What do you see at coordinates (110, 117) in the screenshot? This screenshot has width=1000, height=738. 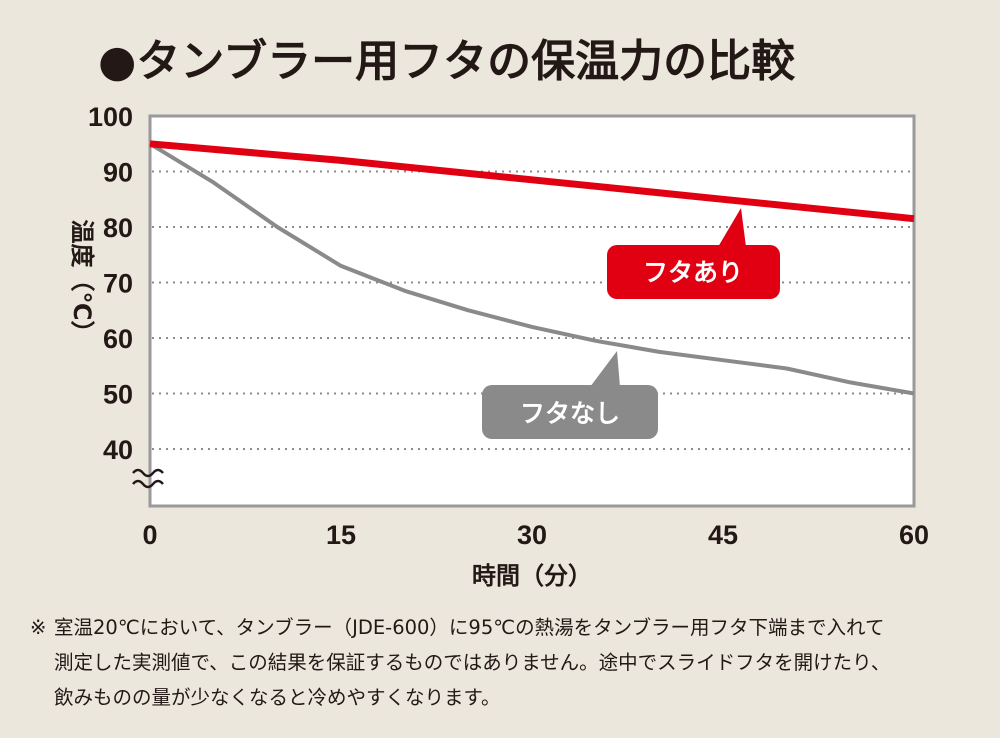 I see `y-tick-label: 100` at bounding box center [110, 117].